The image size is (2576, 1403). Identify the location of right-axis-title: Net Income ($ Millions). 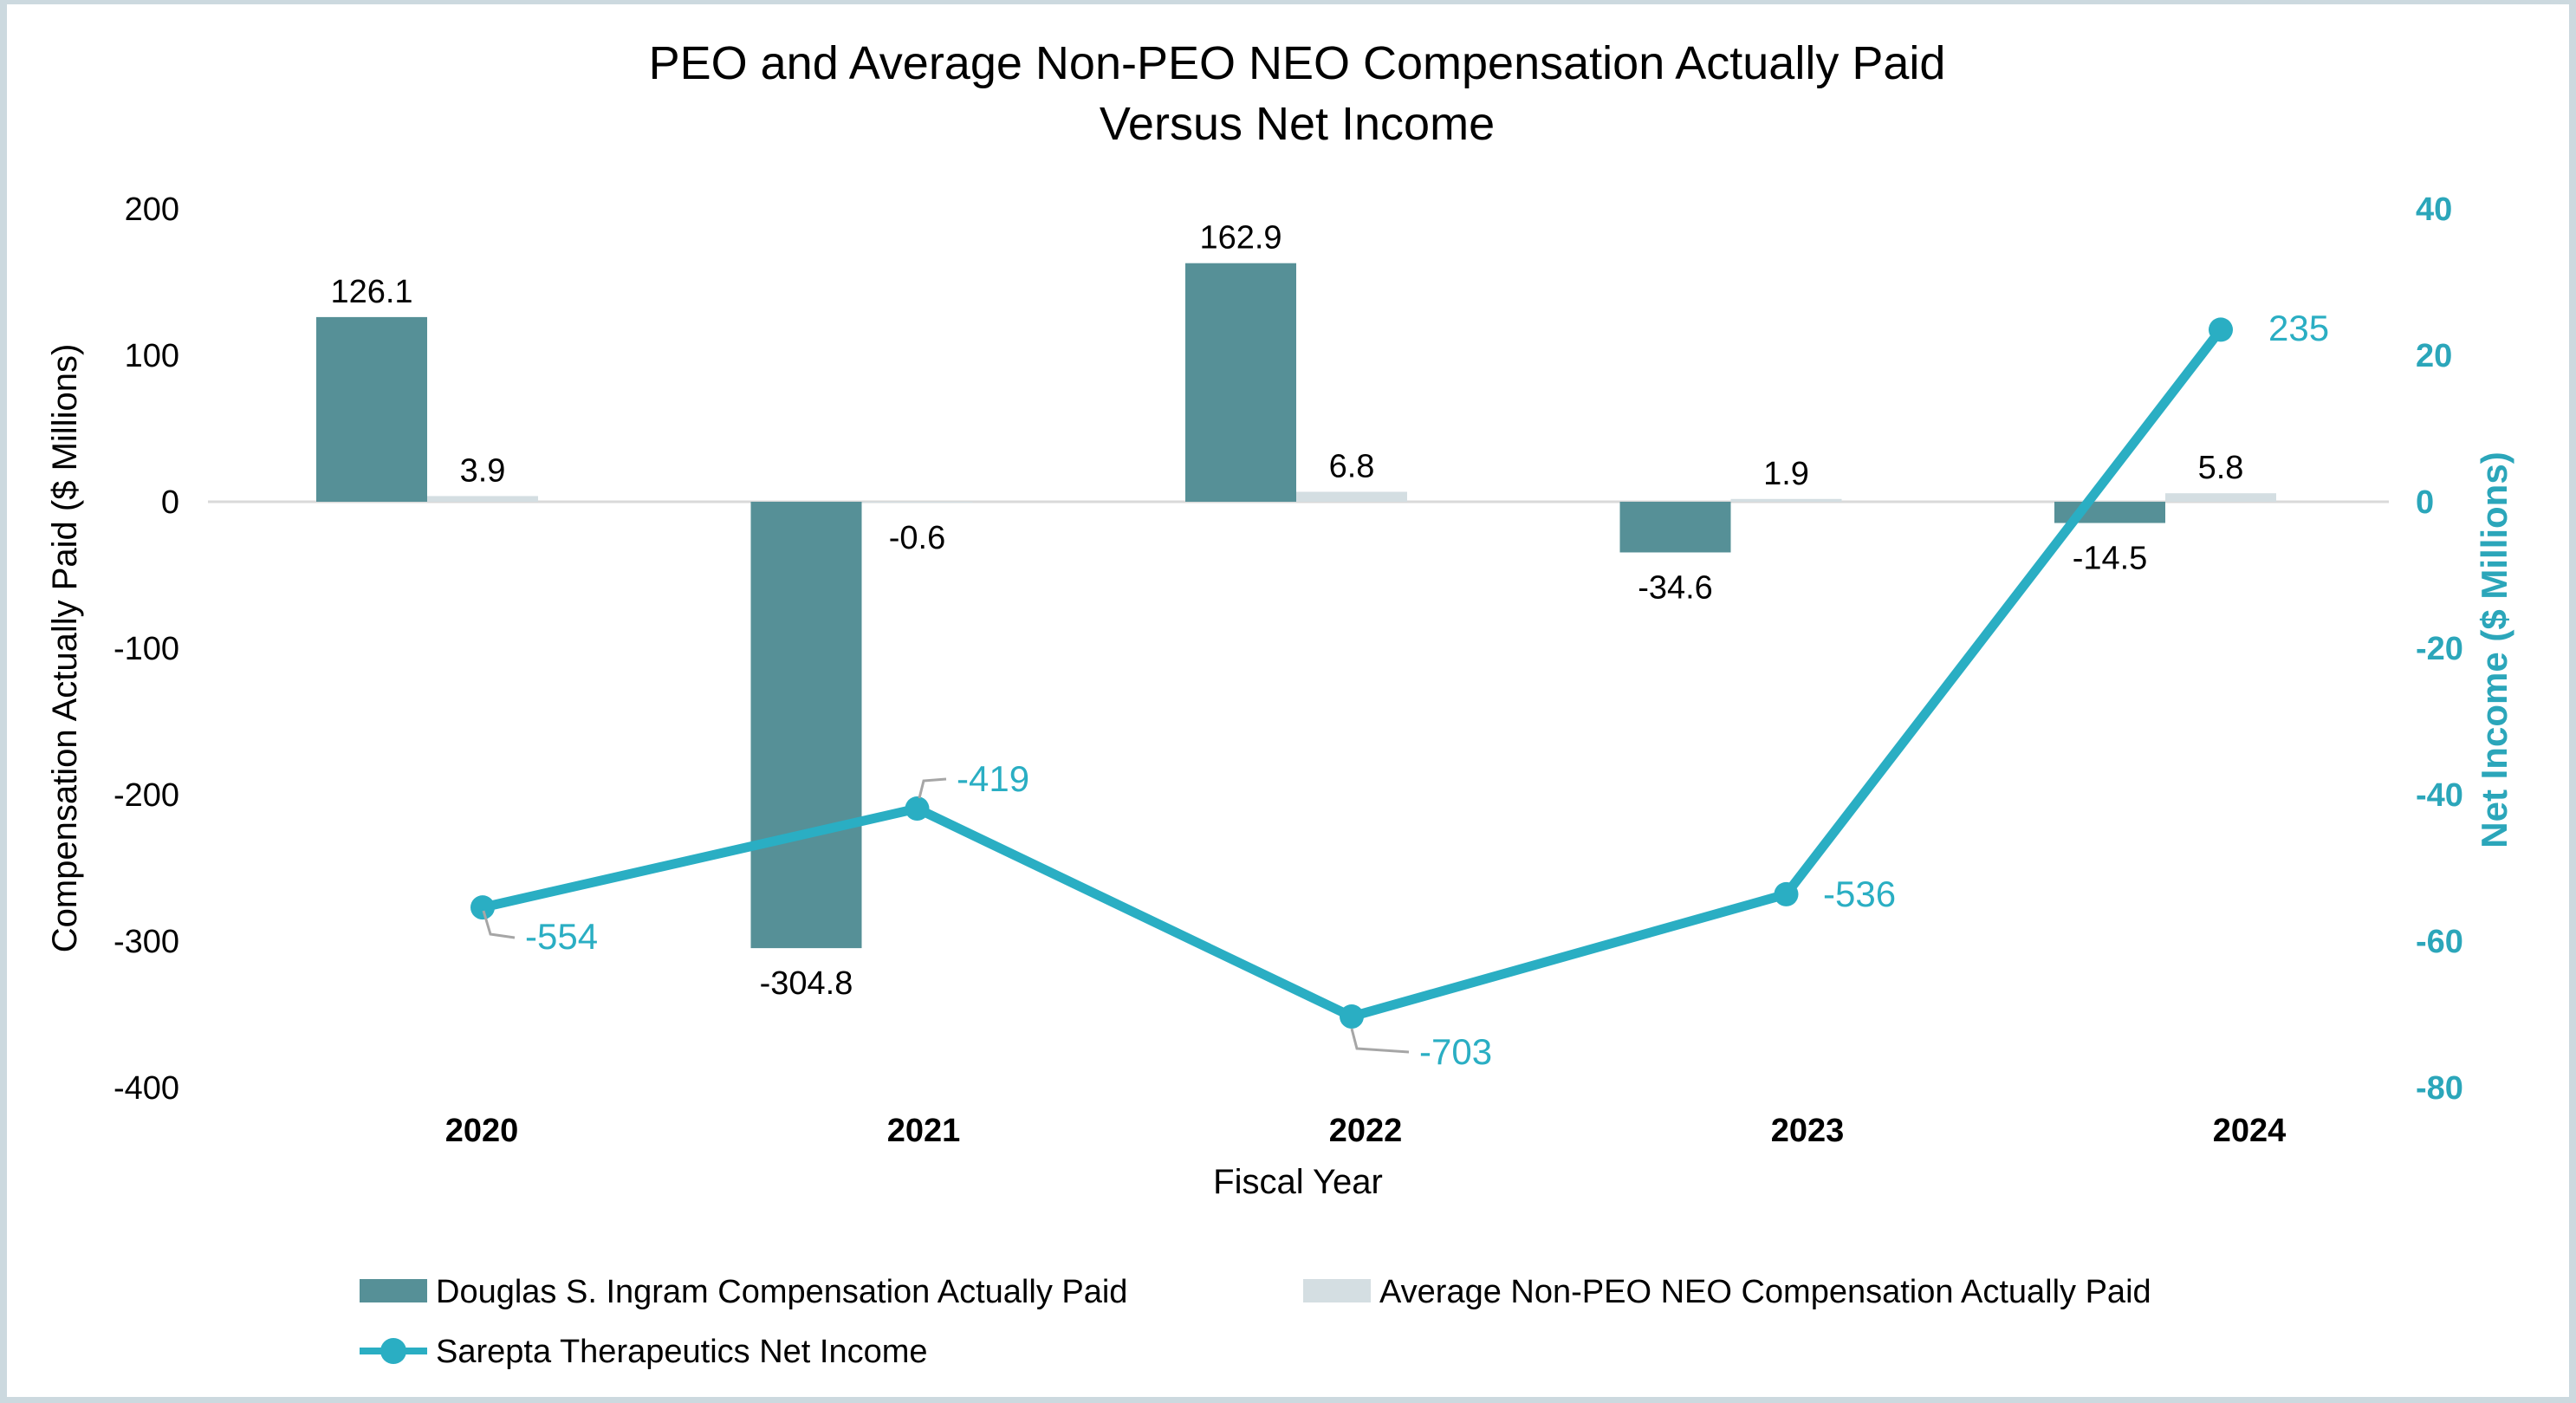
(2494, 650).